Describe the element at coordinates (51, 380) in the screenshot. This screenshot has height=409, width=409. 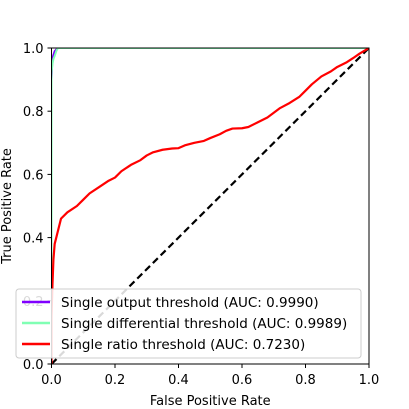
I see `x-tick-label: 0.0` at that location.